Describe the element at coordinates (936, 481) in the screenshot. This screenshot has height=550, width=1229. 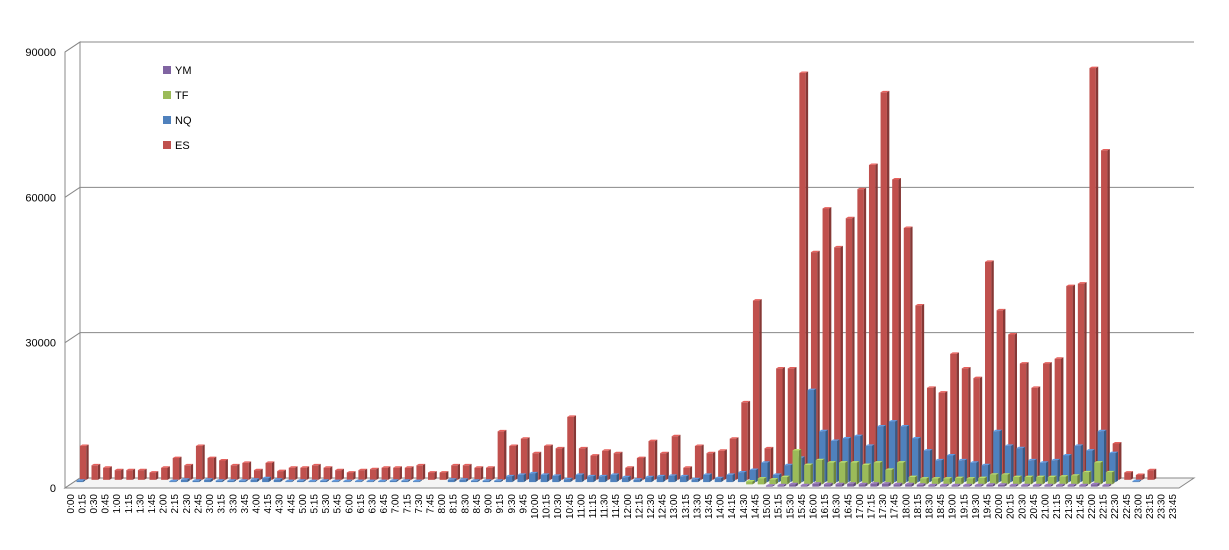
I see `bar-TF-18:30` at that location.